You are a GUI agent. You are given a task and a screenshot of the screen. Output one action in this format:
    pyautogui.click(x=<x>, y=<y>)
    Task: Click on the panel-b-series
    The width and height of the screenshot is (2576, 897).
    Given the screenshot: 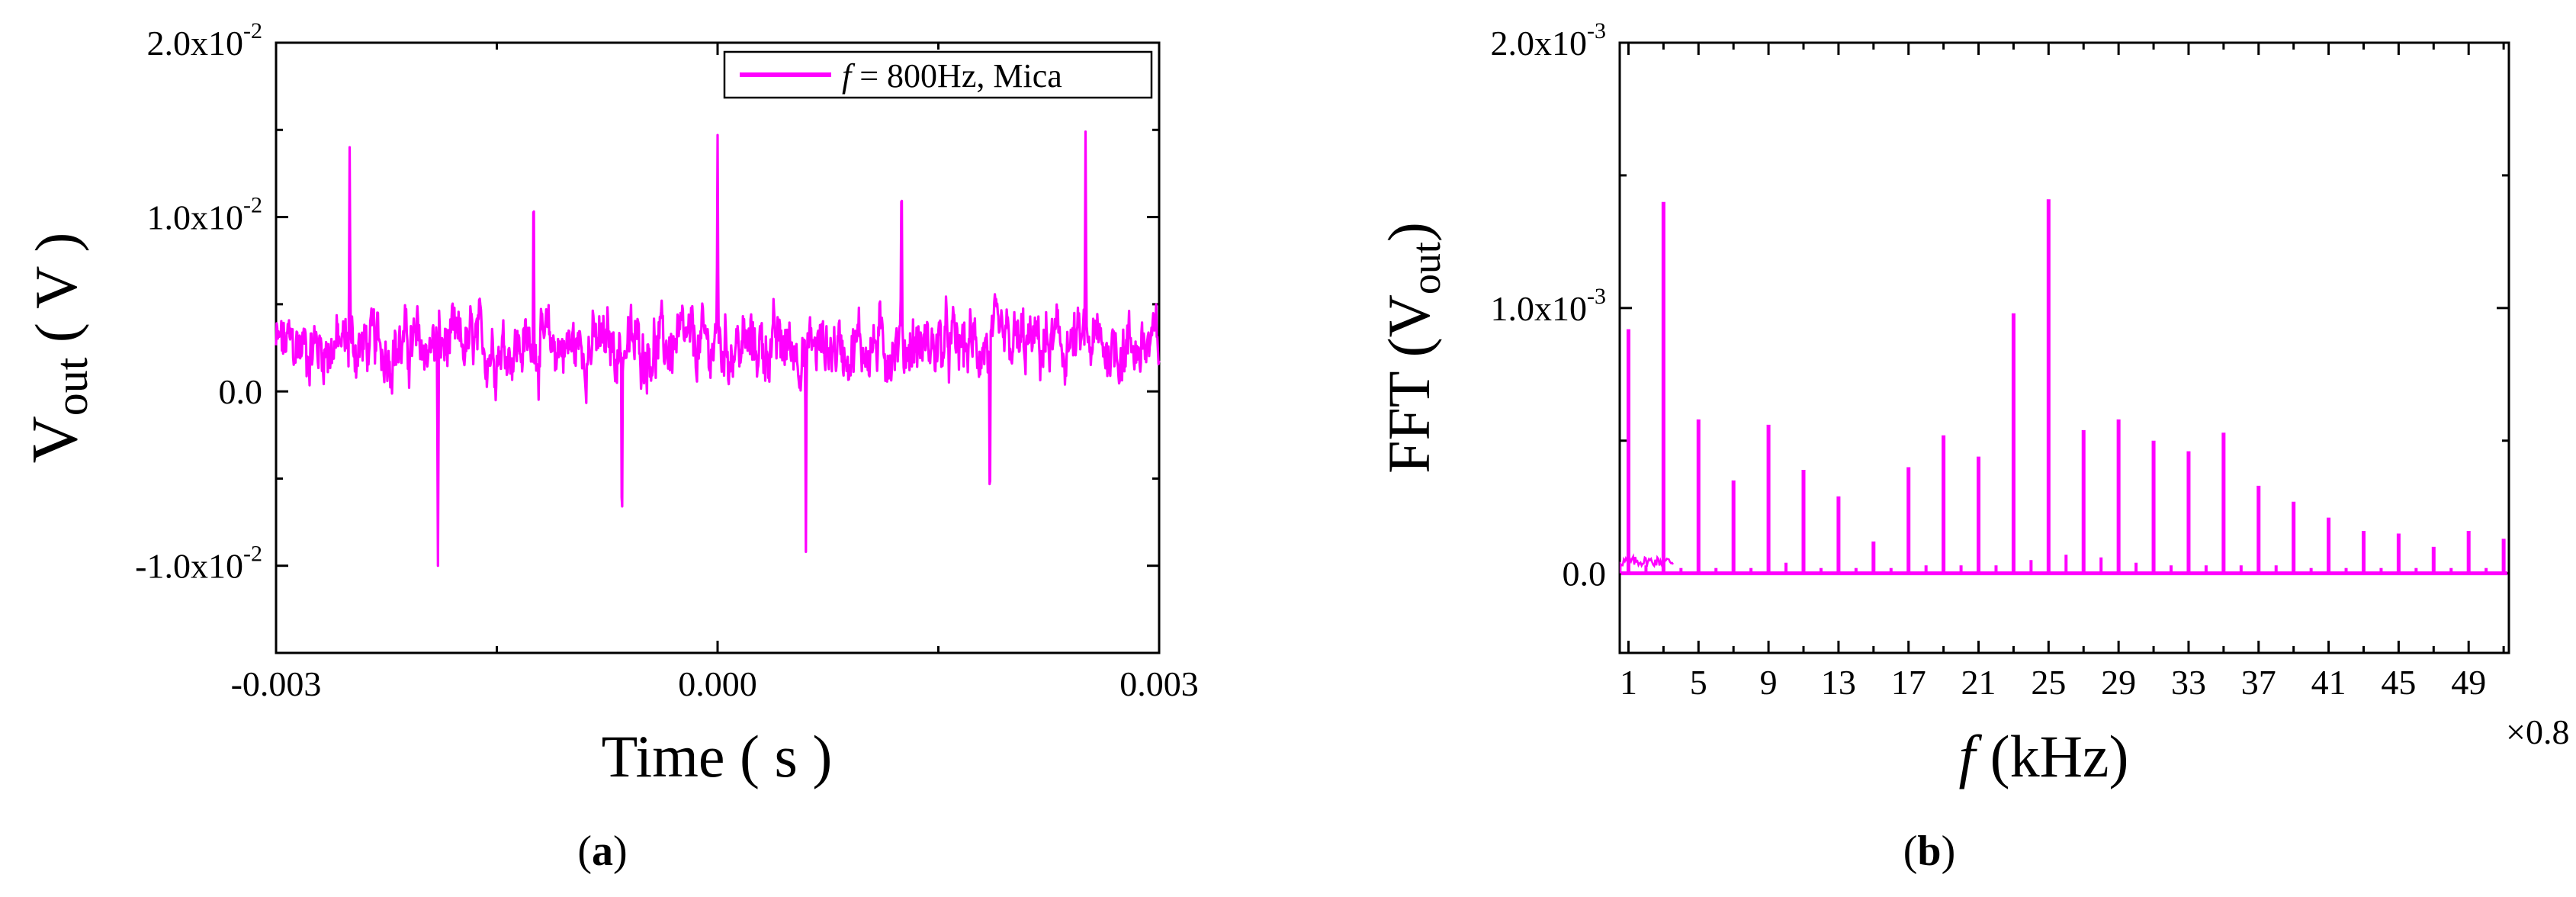 What is the action you would take?
    pyautogui.click(x=2063, y=387)
    